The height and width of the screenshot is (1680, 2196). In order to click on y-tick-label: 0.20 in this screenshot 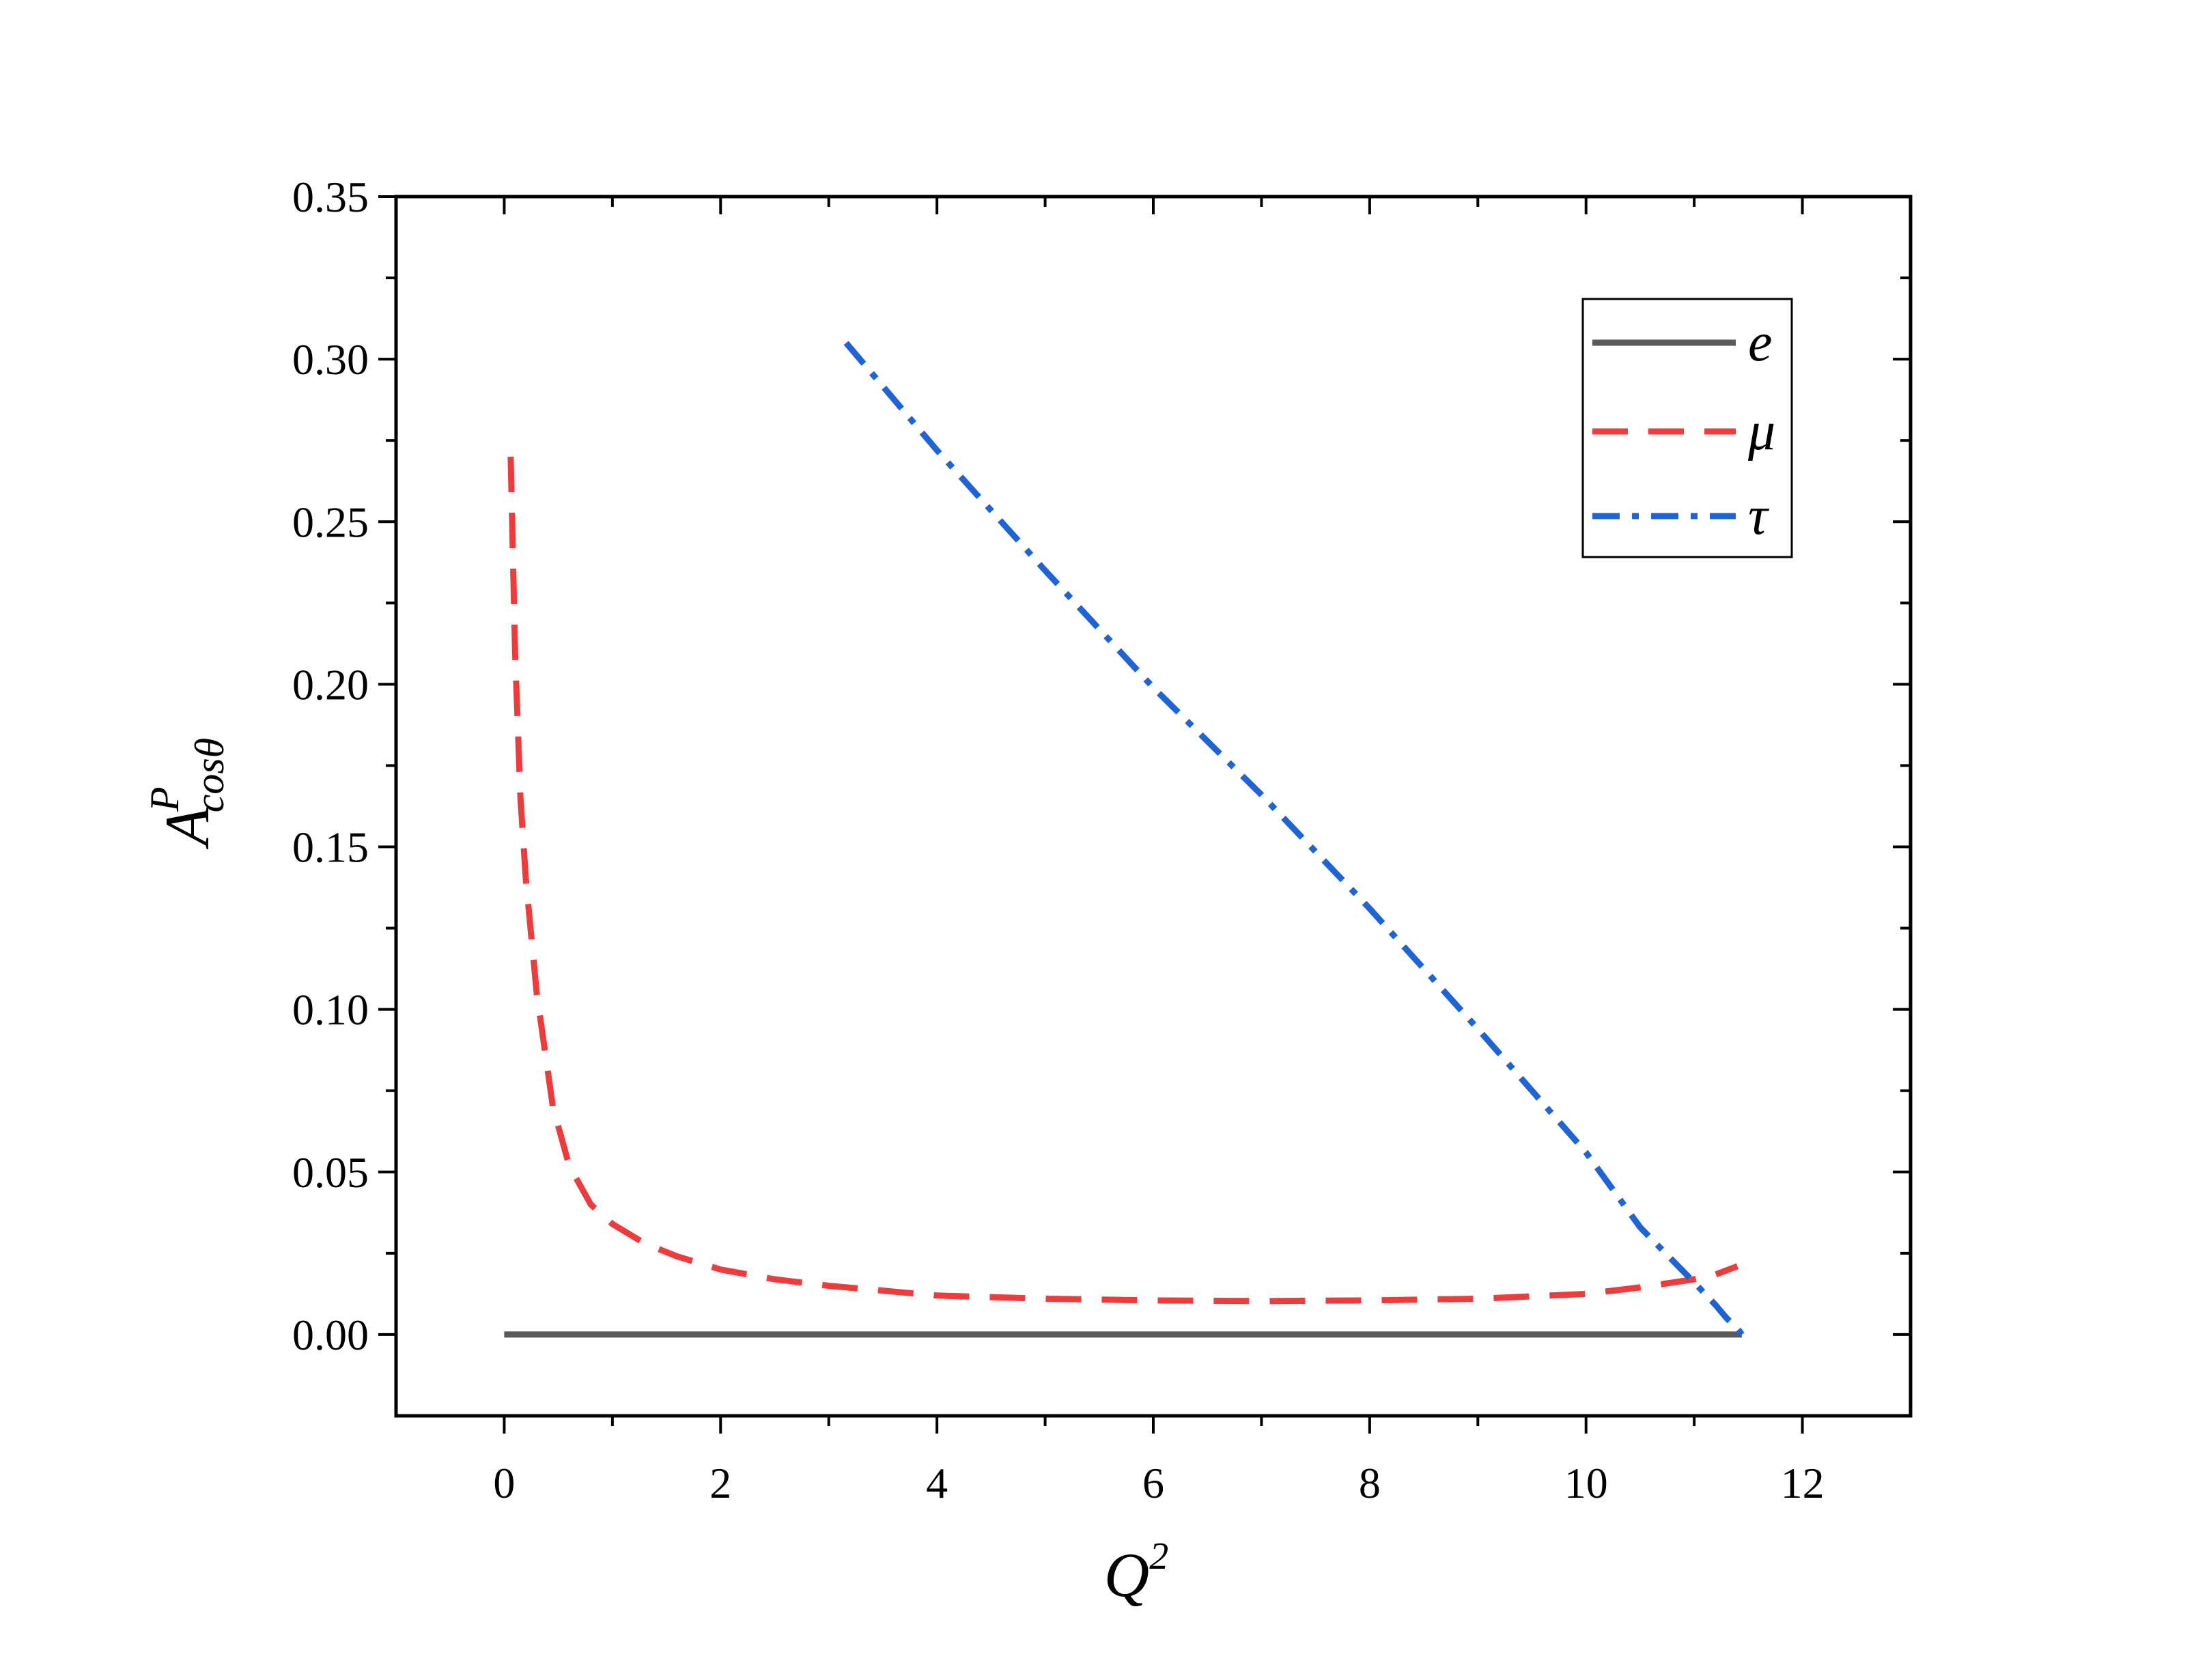, I will do `click(331, 684)`.